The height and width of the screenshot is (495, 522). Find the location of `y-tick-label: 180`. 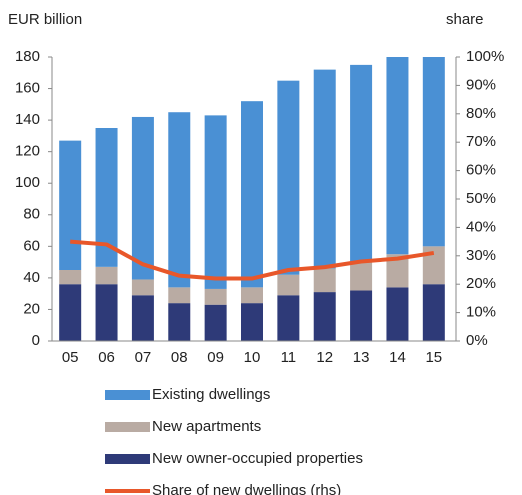

y-tick-label: 180 is located at coordinates (27, 56).